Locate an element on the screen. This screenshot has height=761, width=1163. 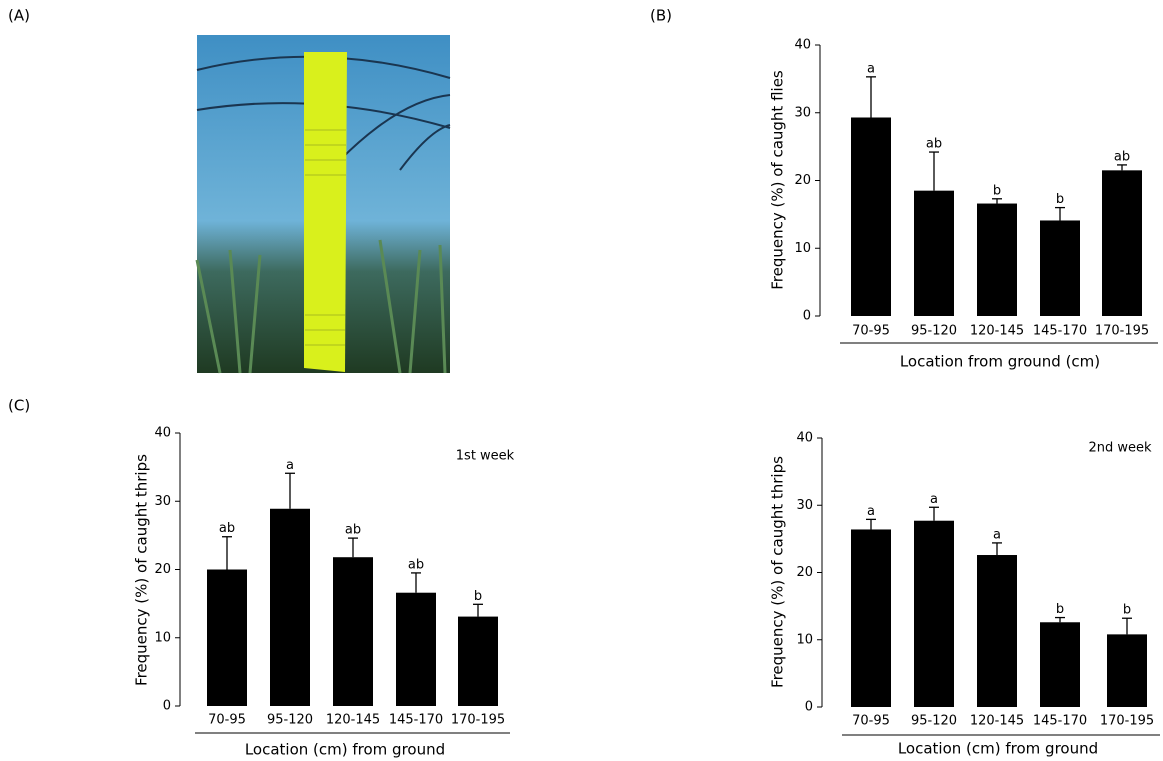
x-axis-label: Location from ground (cm) is located at coordinates (1000, 362).